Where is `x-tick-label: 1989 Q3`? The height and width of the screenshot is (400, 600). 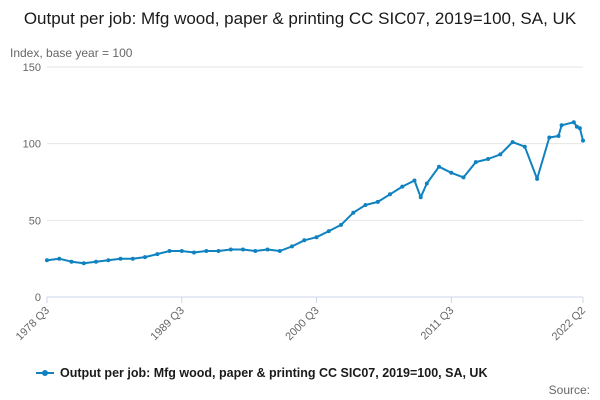 x-tick-label: 1989 Q3 is located at coordinates (168, 324).